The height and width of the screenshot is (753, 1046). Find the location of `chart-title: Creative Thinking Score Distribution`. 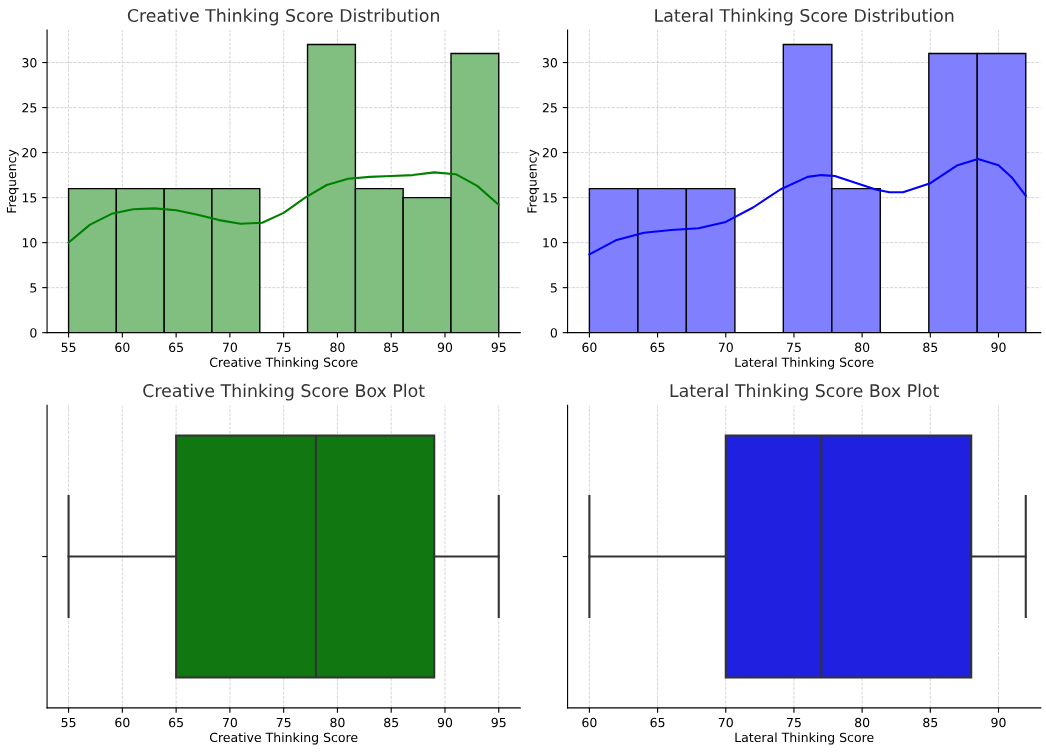

chart-title: Creative Thinking Score Distribution is located at coordinates (283, 17).